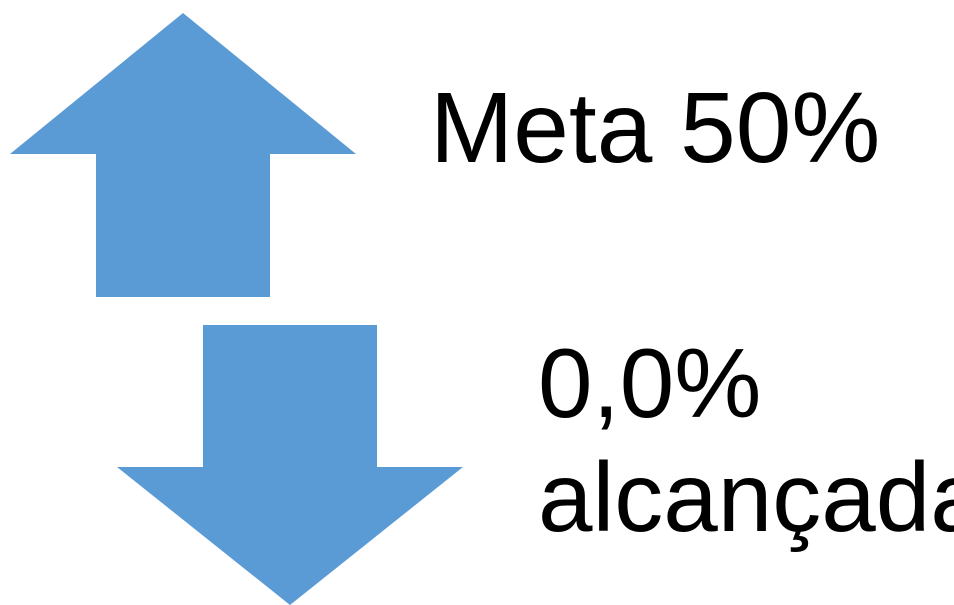 The width and height of the screenshot is (954, 605). Describe the element at coordinates (655, 128) in the screenshot. I see `goal-label: Meta 50%` at that location.